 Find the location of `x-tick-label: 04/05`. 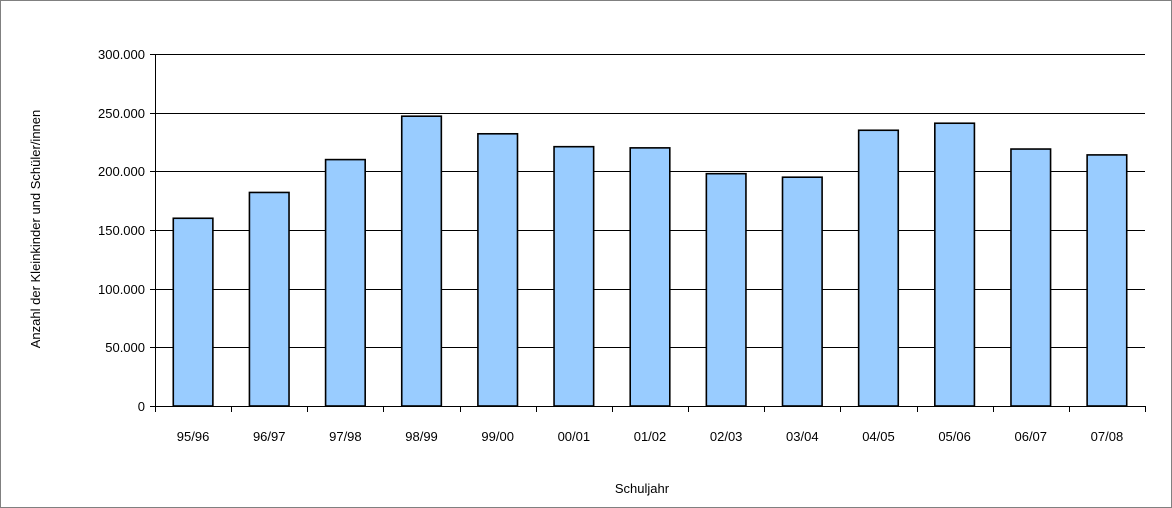

x-tick-label: 04/05 is located at coordinates (878, 436).